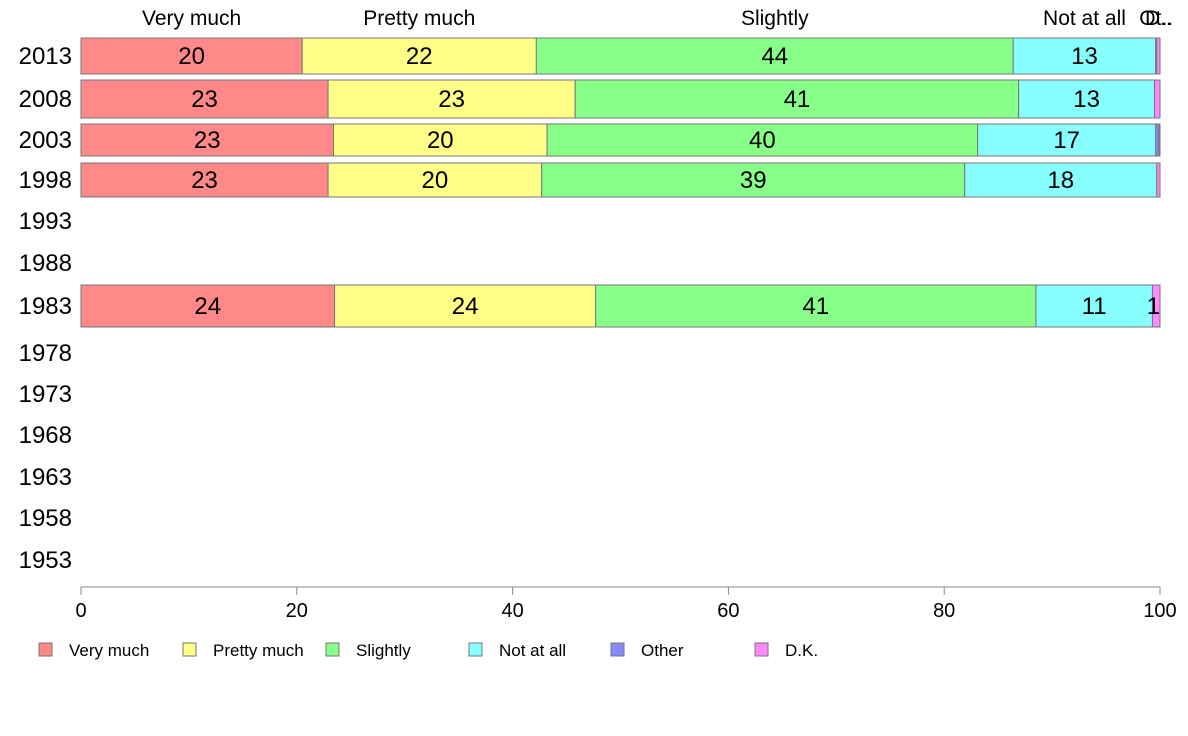 This screenshot has height=736, width=1188. What do you see at coordinates (191, 18) in the screenshot?
I see `top-label-0: Very much` at bounding box center [191, 18].